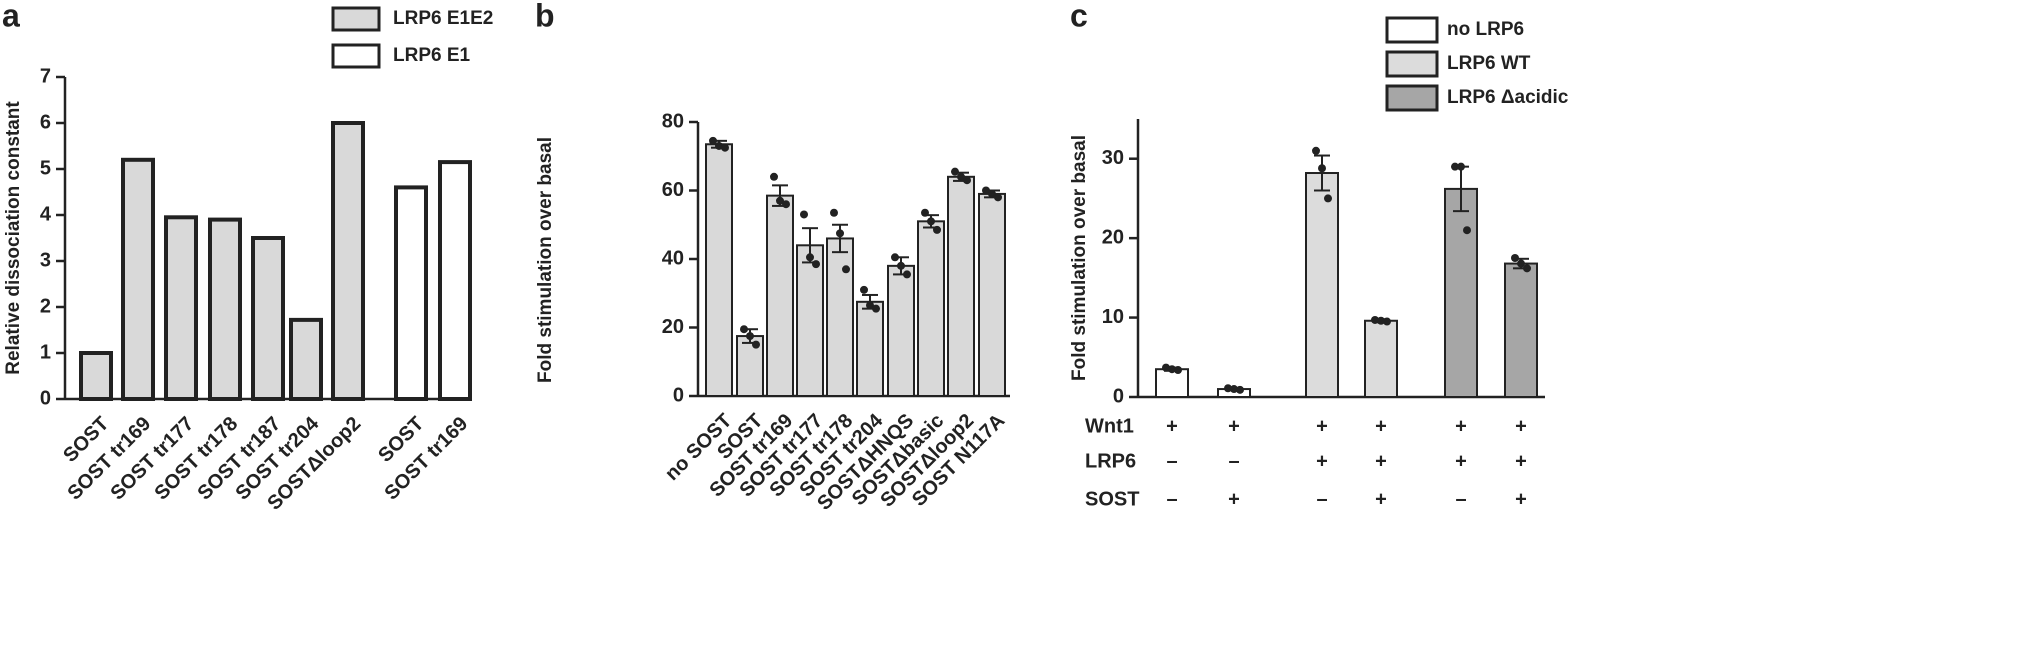 Image resolution: width=2043 pixels, height=663 pixels. Describe the element at coordinates (1113, 158) in the screenshot. I see `y-tick-label: 30` at that location.